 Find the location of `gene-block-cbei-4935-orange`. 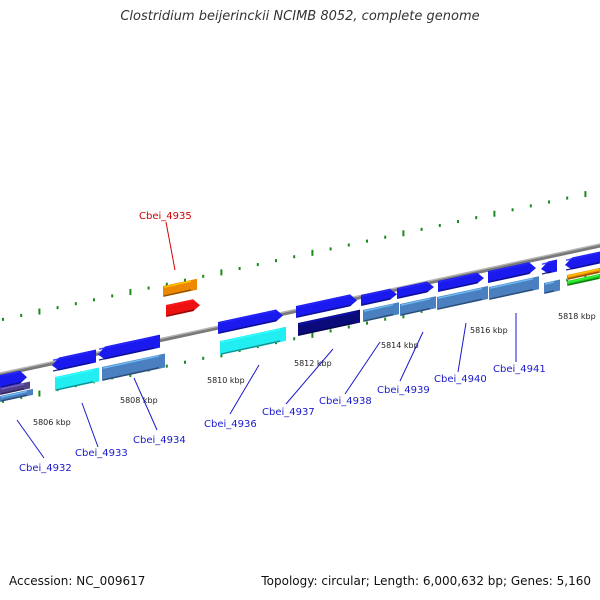

gene-block-cbei-4935-orange is located at coordinates (180, 287).